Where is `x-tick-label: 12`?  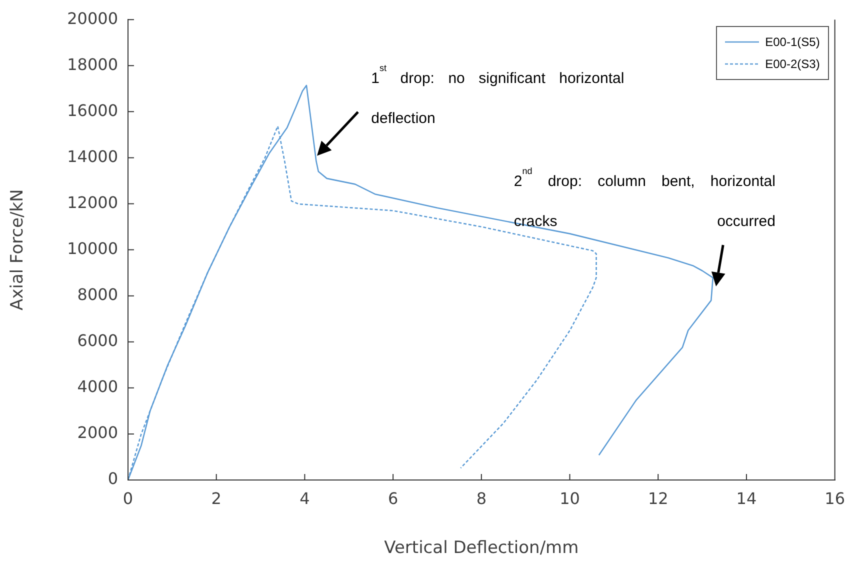 x-tick-label: 12 is located at coordinates (658, 498).